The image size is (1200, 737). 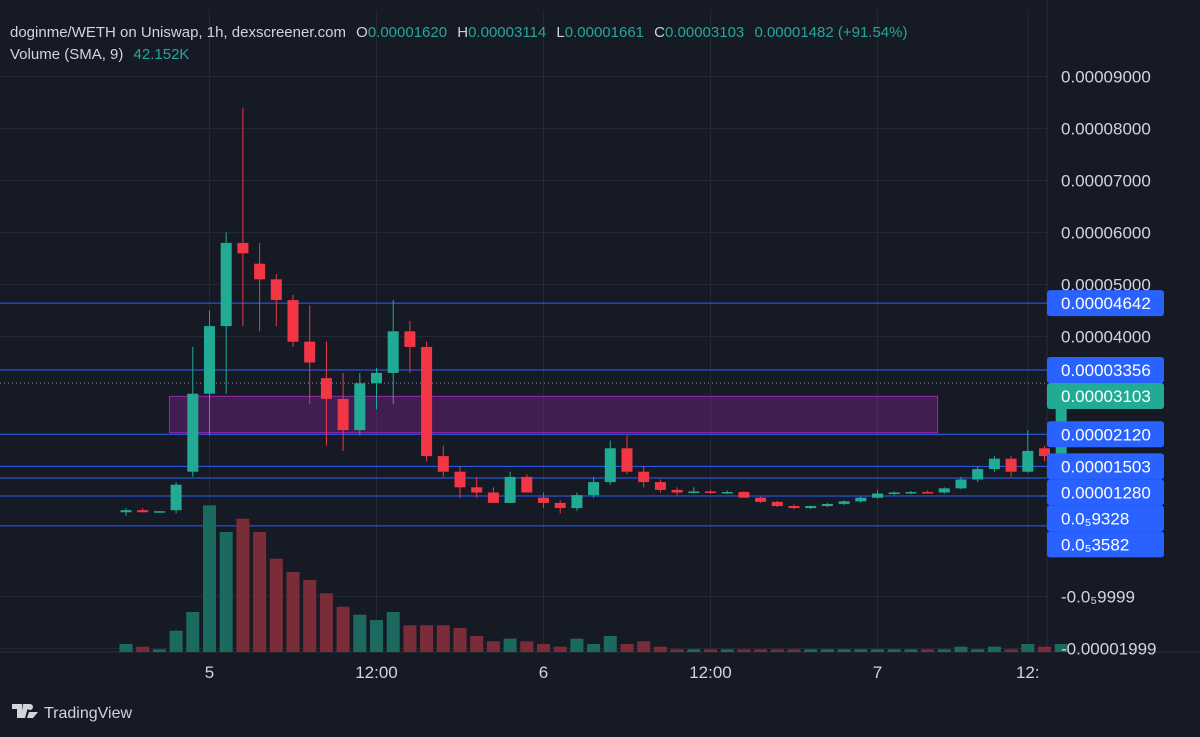 What do you see at coordinates (622, 672) in the screenshot?
I see `time-axis: 5 12:00 6 12:00 7 12:` at bounding box center [622, 672].